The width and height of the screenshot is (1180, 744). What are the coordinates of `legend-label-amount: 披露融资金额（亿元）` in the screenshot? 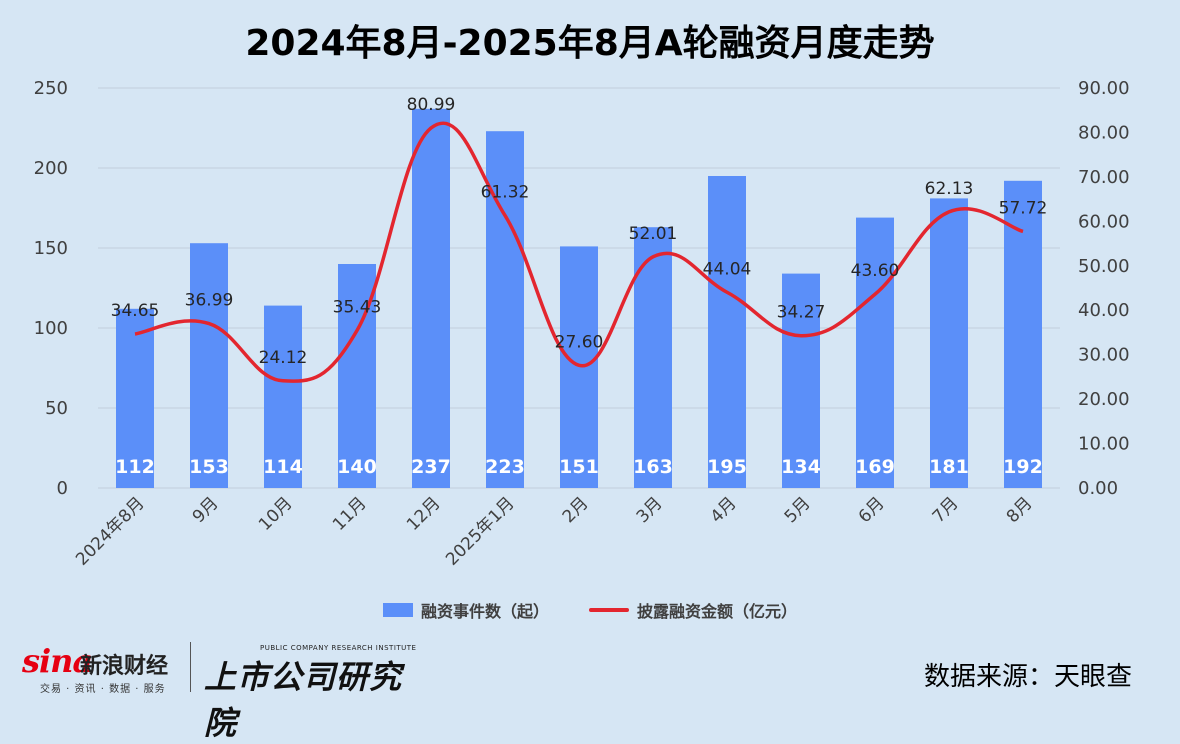 It's located at (717, 611).